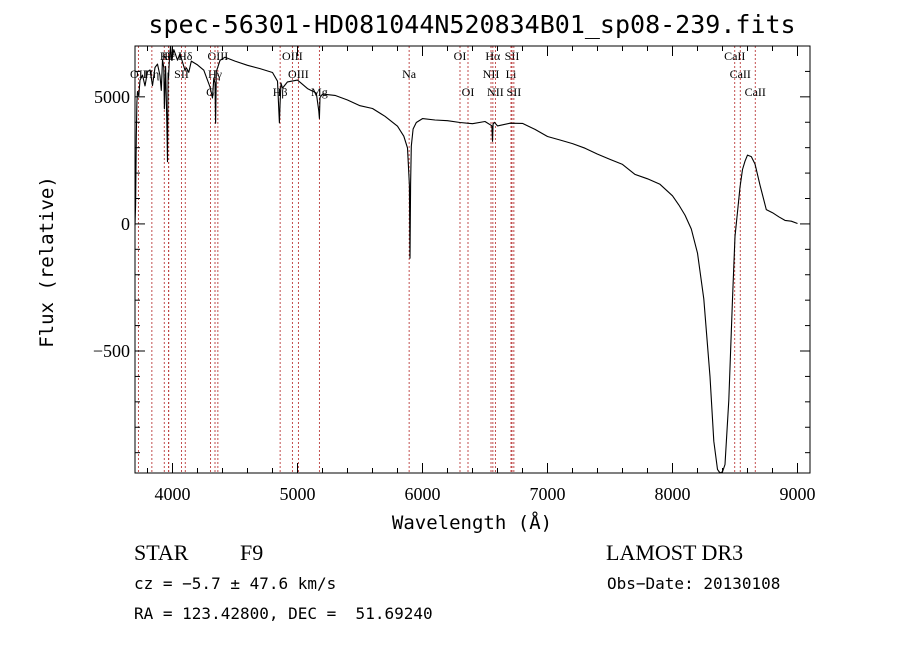 This screenshot has width=900, height=649. Describe the element at coordinates (673, 494) in the screenshot. I see `x-tick-label: 8000` at that location.